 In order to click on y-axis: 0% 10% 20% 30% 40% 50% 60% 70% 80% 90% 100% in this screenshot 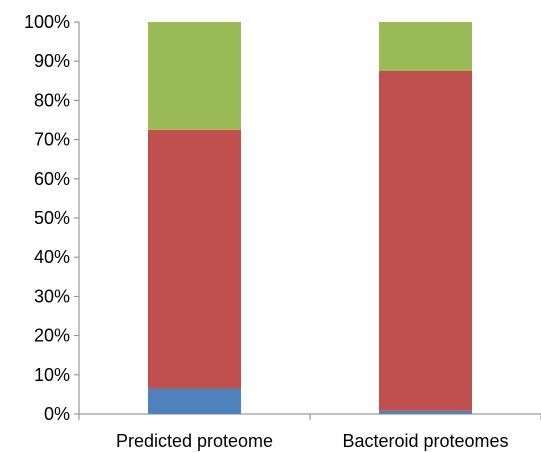, I will do `click(52, 218)`.